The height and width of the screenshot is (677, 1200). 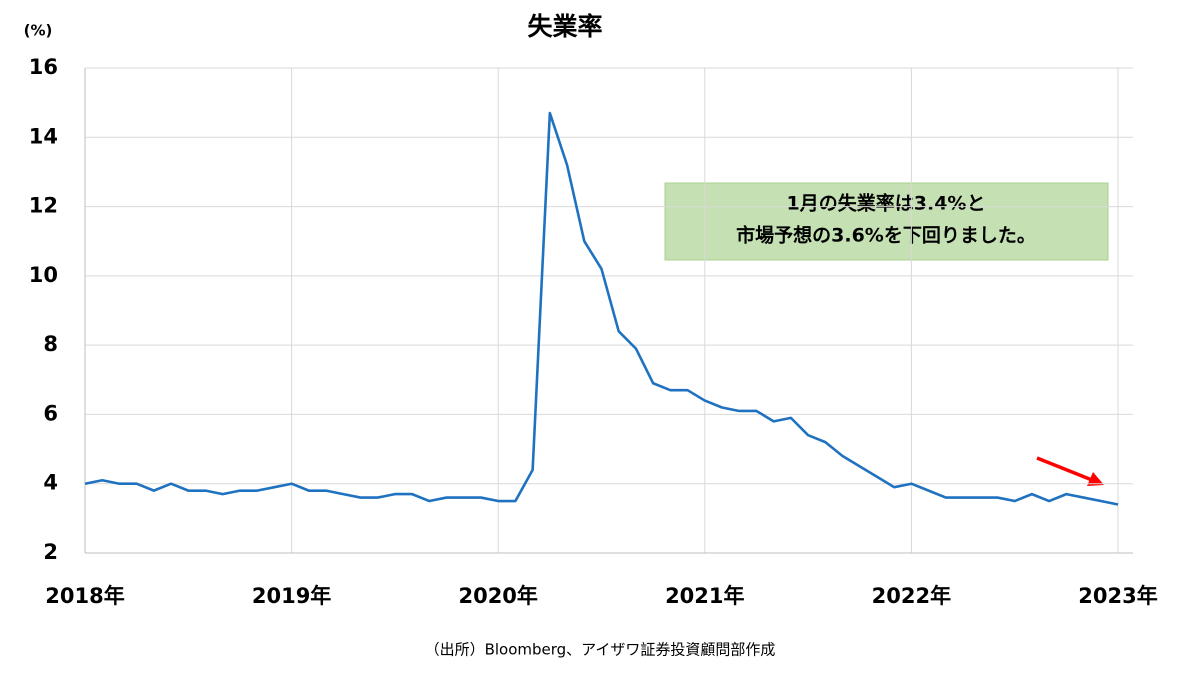 What do you see at coordinates (43, 67) in the screenshot?
I see `y-tick-label: 16` at bounding box center [43, 67].